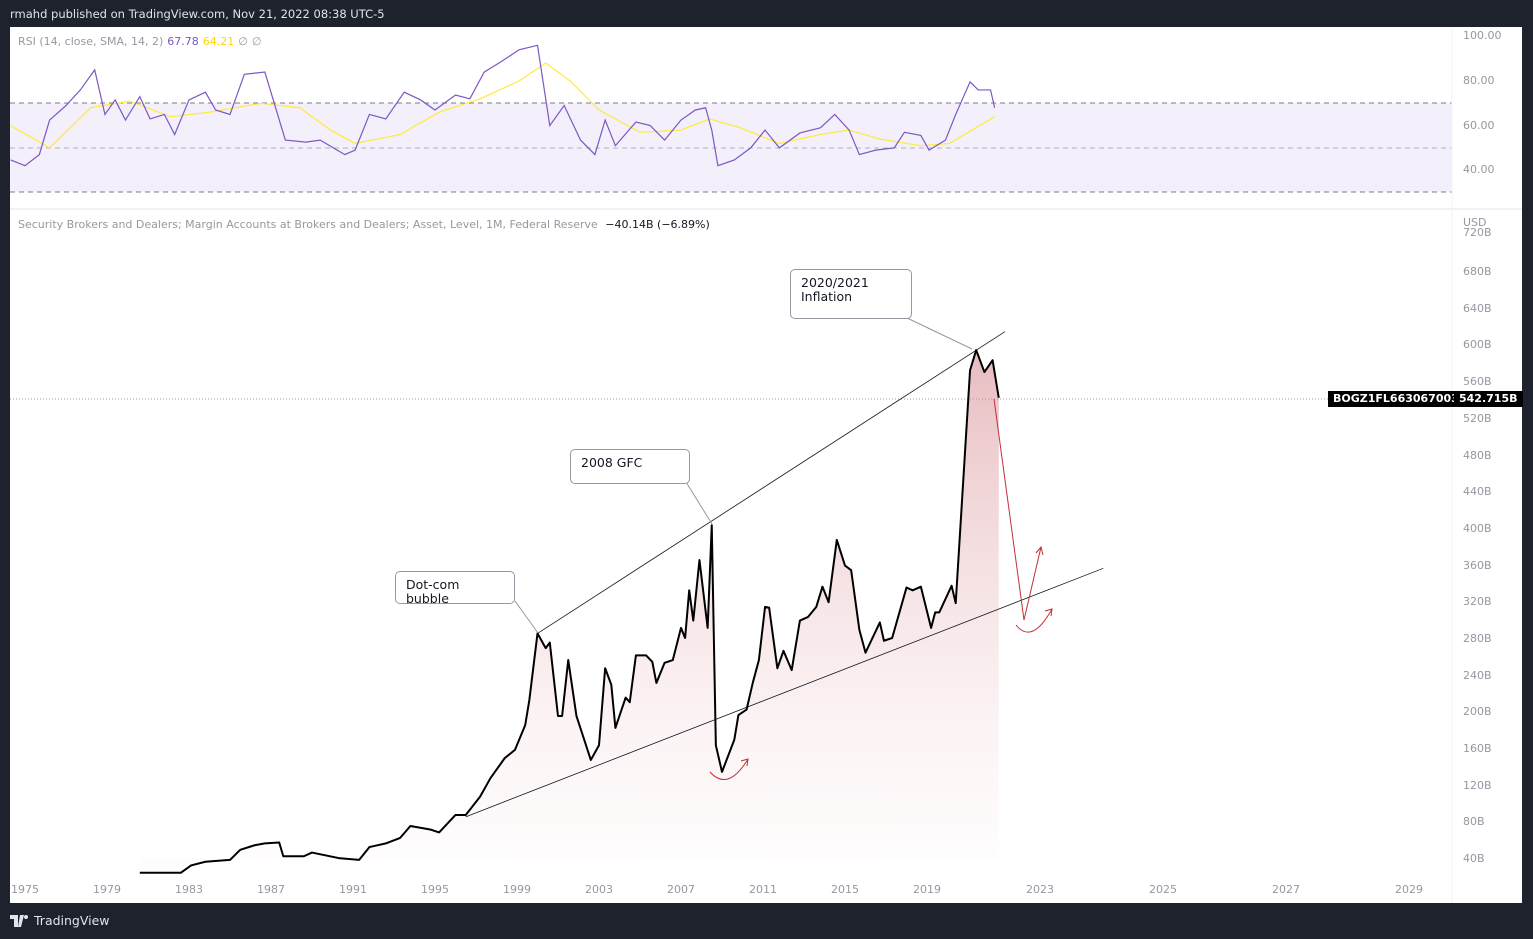 This screenshot has width=1533, height=939. What do you see at coordinates (1479, 170) in the screenshot?
I see `rsi-axis-label: 40.00` at bounding box center [1479, 170].